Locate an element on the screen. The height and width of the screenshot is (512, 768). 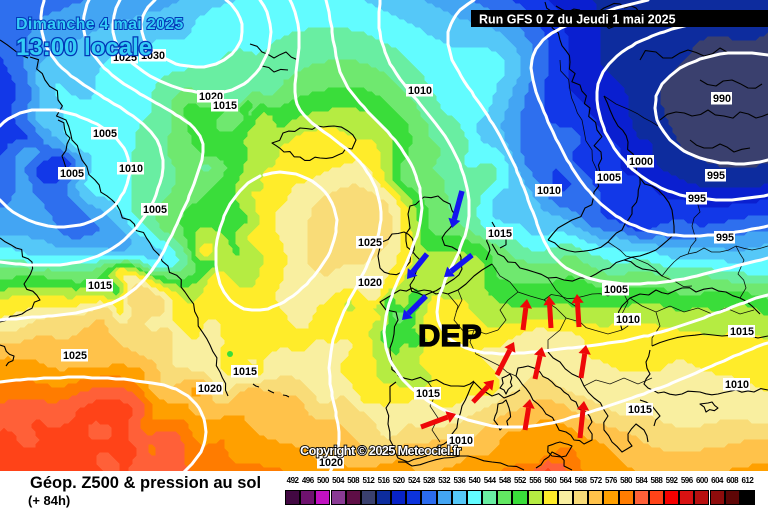
svg-text: 13:00 locale is located at coordinates (84, 47).